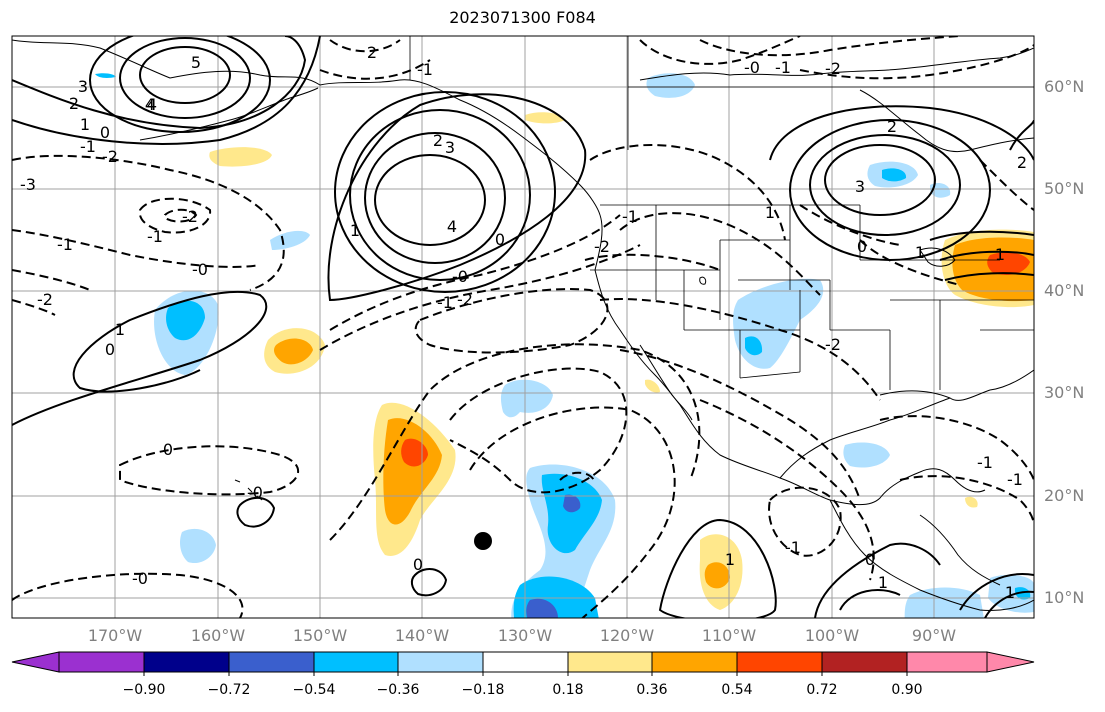 The height and width of the screenshot is (712, 1105). What do you see at coordinates (452, 226) in the screenshot?
I see `contour-label: 4` at bounding box center [452, 226].